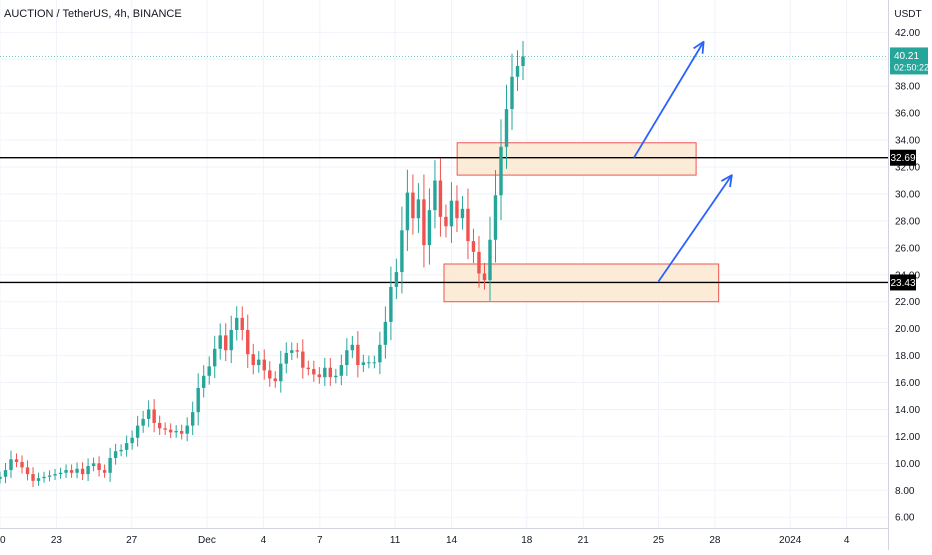 This screenshot has width=932, height=555. What do you see at coordinates (93, 14) in the screenshot?
I see `symbol-title: AUCTION / TetherUS, 4h, BINANCE` at bounding box center [93, 14].